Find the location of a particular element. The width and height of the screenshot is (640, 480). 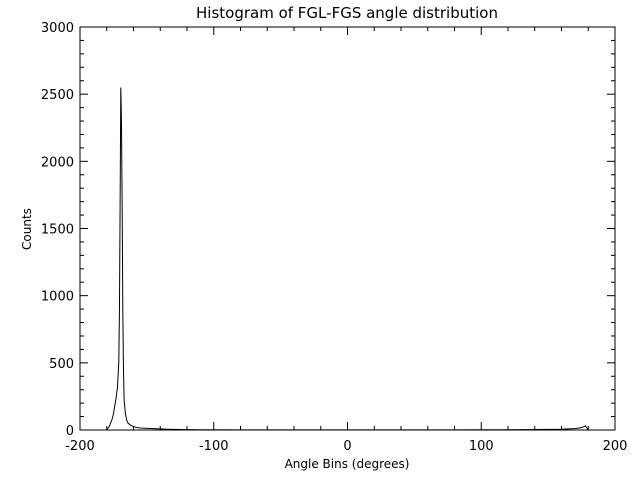

x-tick-labels: -200 -100 0 100 200 is located at coordinates (346, 446).